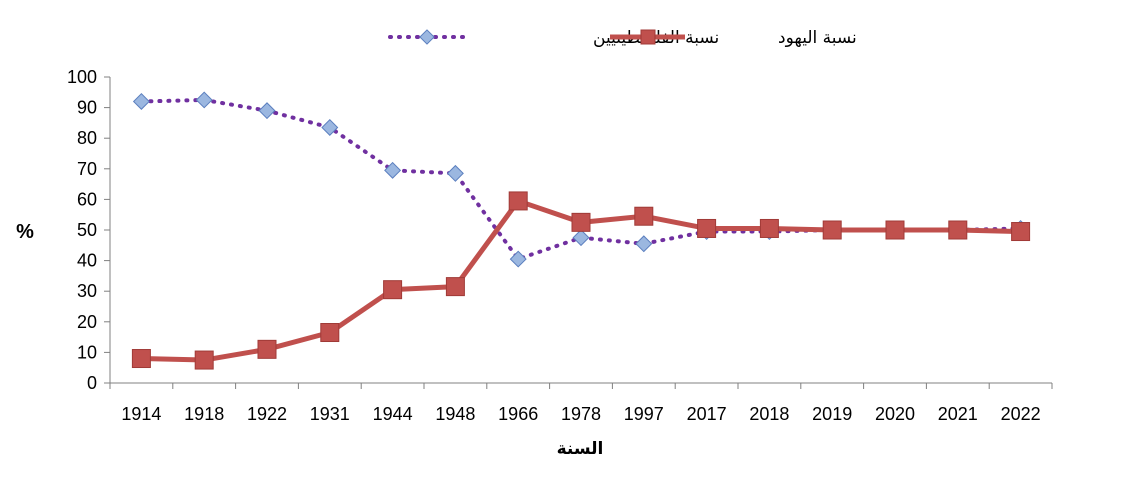 The image size is (1121, 477). I want to click on x-tick-label: 2017, so click(707, 414).